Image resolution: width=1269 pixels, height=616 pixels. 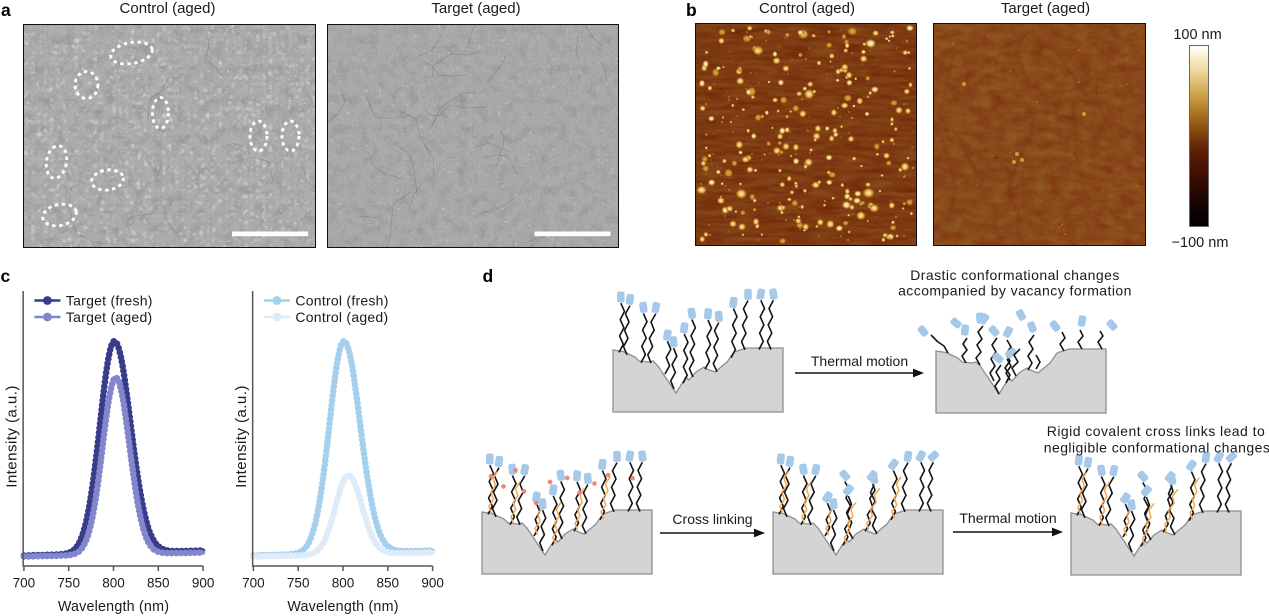 I want to click on svg-text: Control (fresh), so click(x=341, y=300).